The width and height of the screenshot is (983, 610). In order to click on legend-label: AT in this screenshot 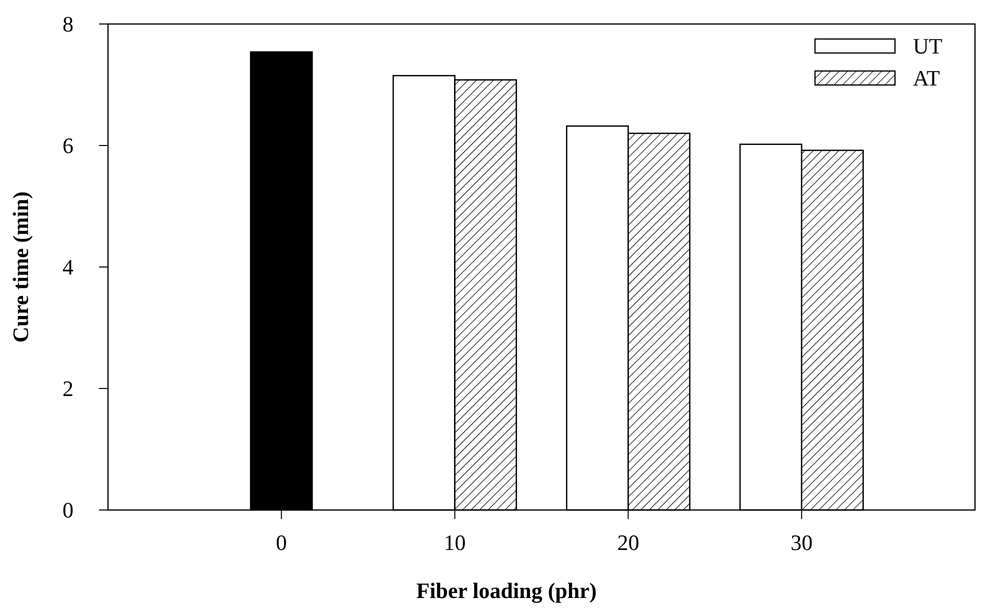, I will do `click(926, 78)`.